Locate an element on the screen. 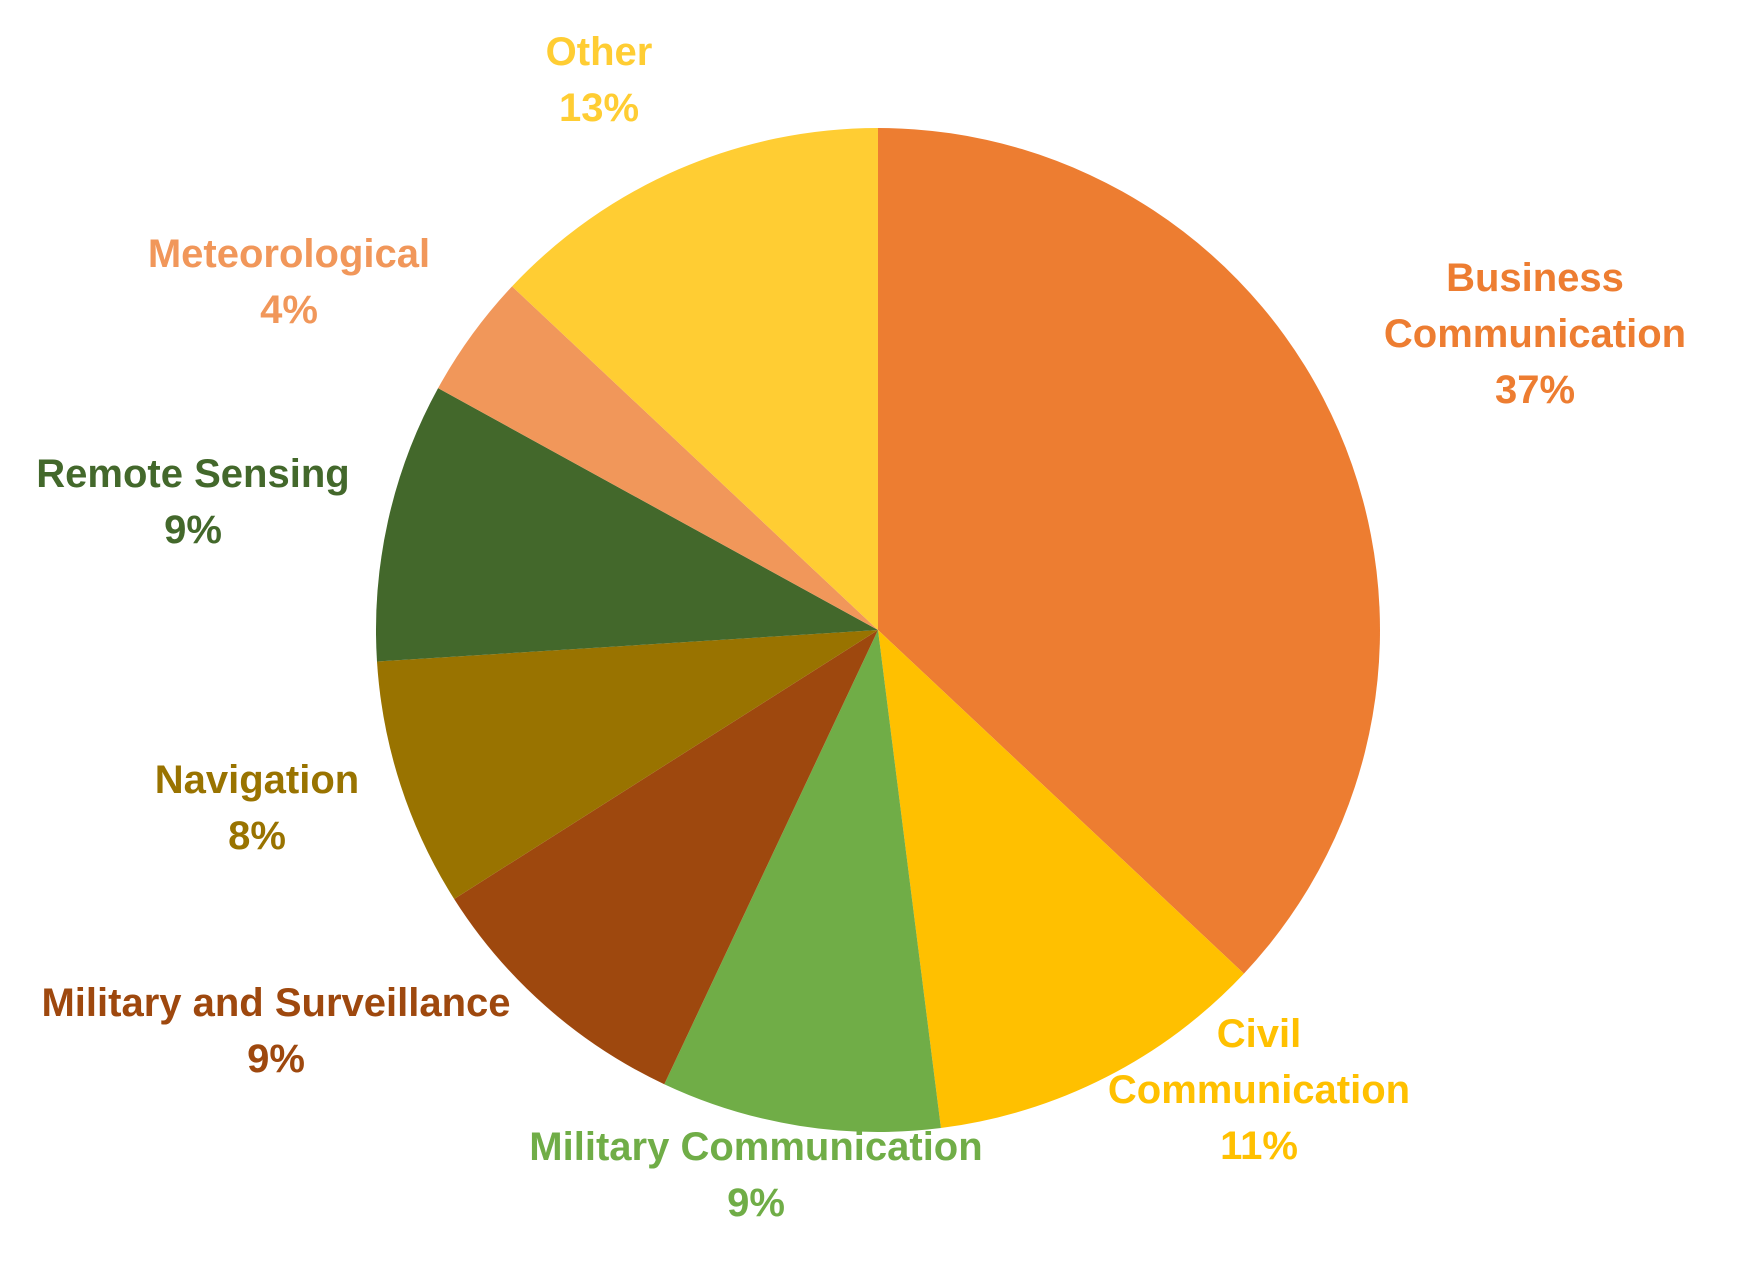 This screenshot has width=1755, height=1265. slice-military-communication is located at coordinates (802, 881).